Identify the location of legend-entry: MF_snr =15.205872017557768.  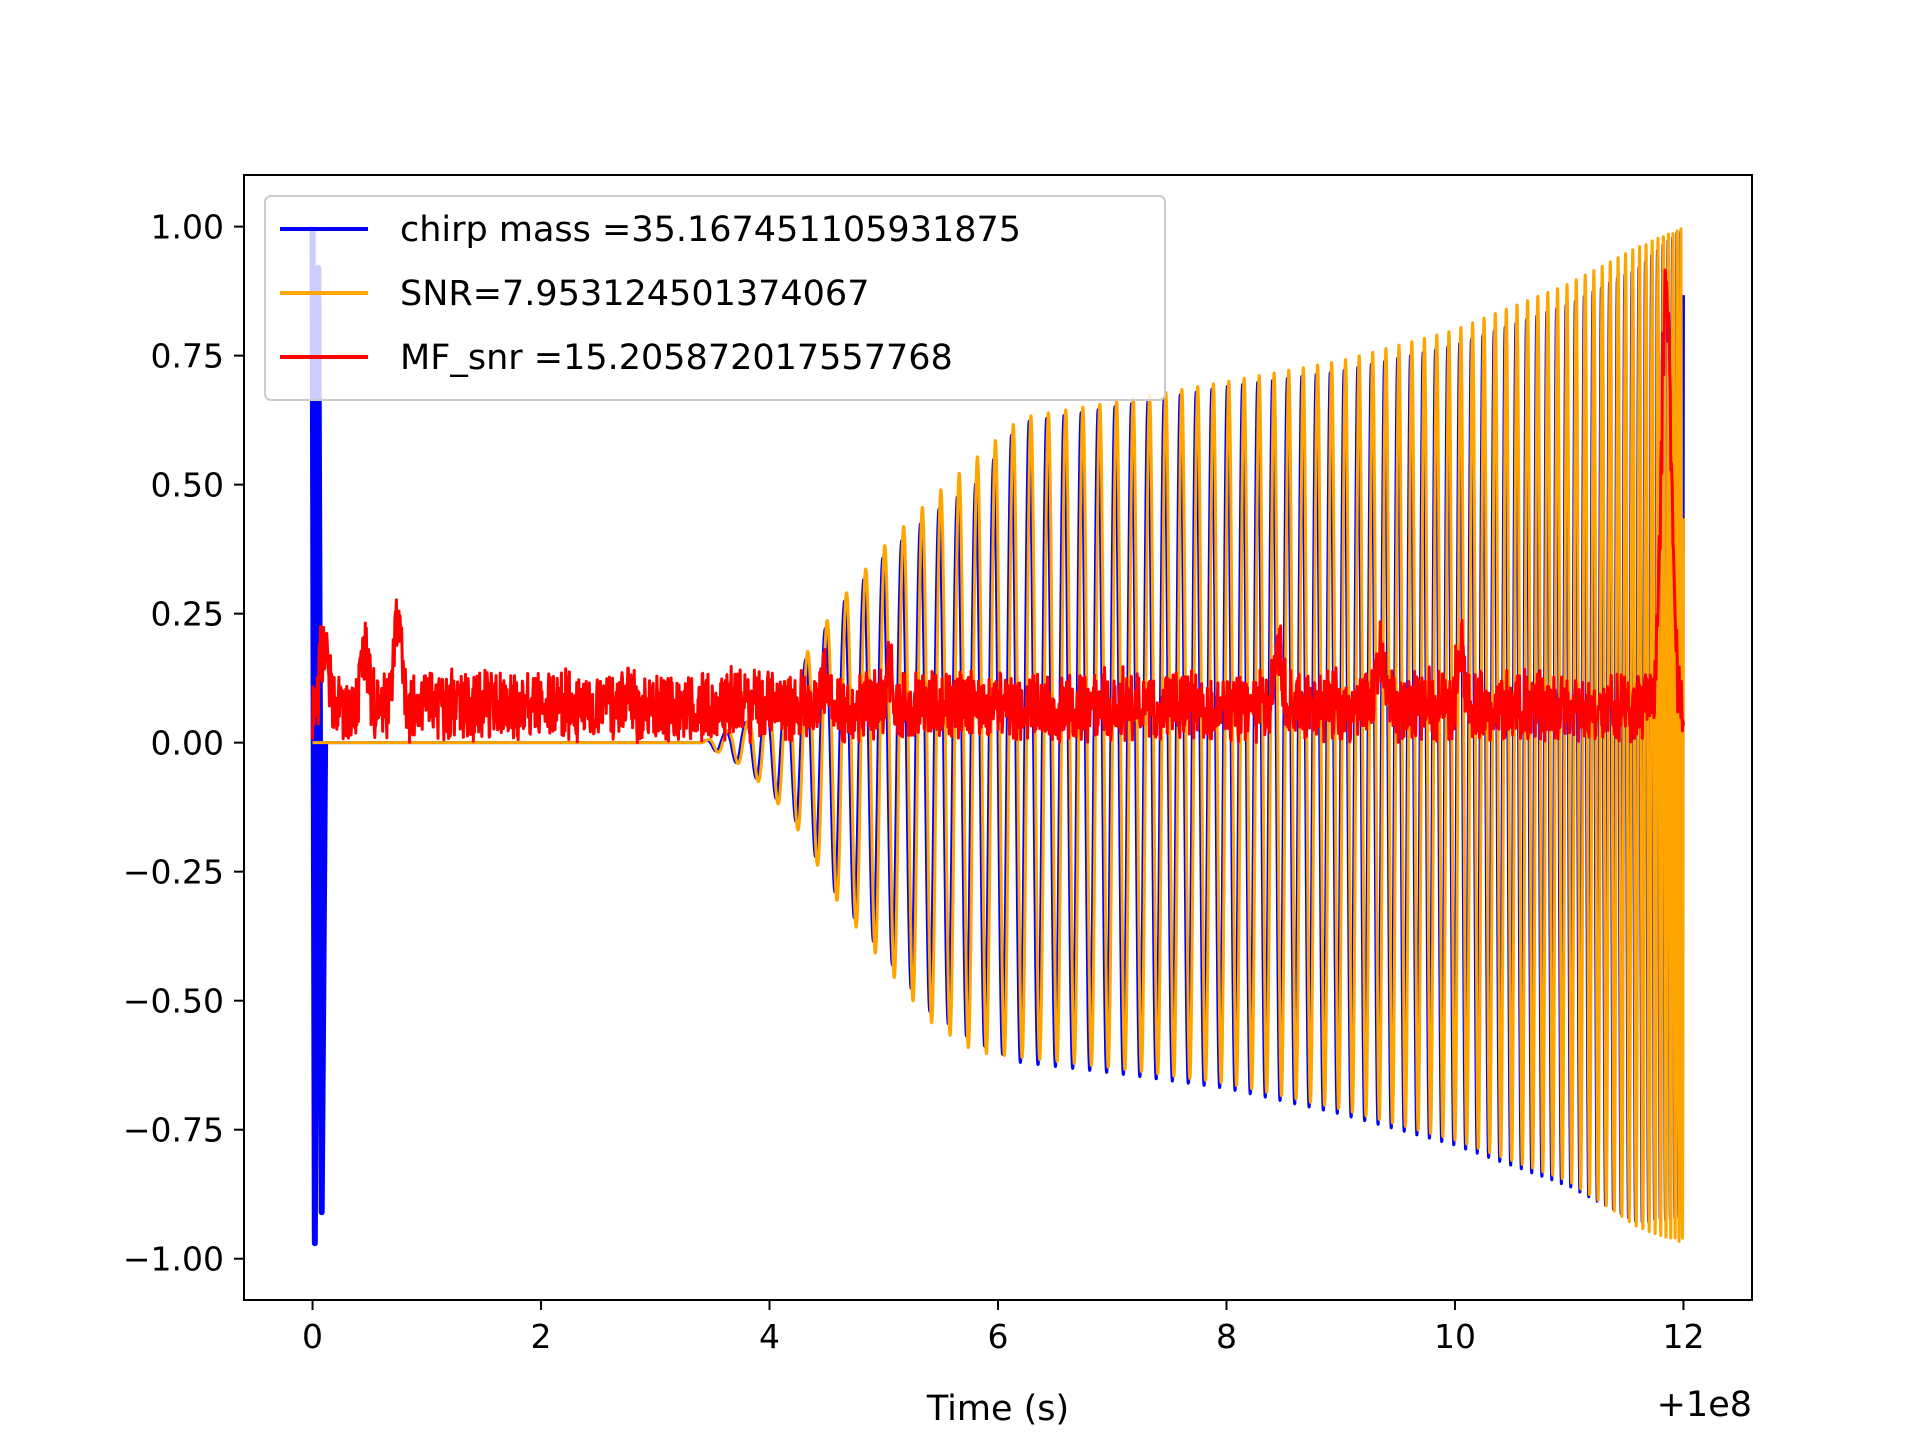
(676, 358).